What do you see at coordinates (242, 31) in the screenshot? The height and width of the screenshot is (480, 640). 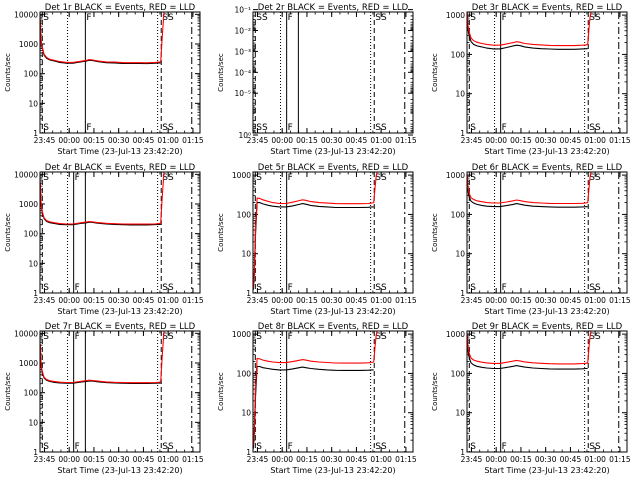 I see `y-tick-label: 10⁻²` at bounding box center [242, 31].